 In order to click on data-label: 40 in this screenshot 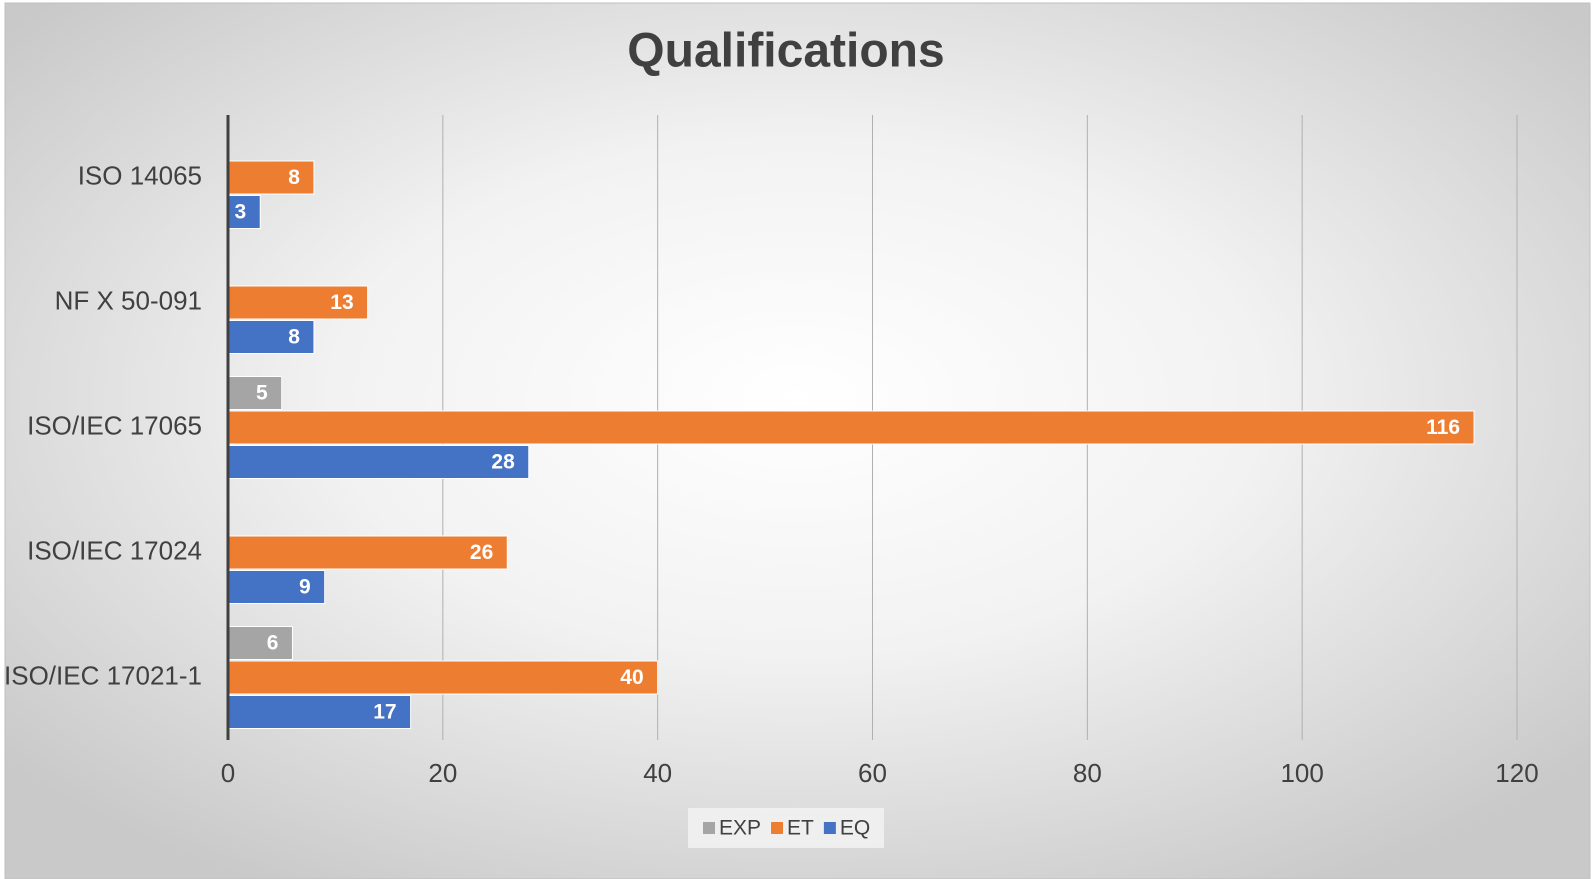, I will do `click(631, 677)`.